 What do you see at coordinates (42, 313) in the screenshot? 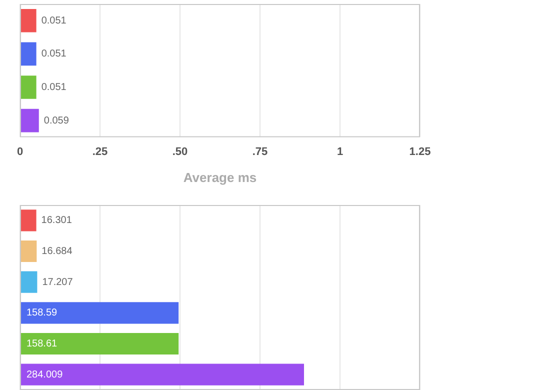
I see `data-label: 158.59` at bounding box center [42, 313].